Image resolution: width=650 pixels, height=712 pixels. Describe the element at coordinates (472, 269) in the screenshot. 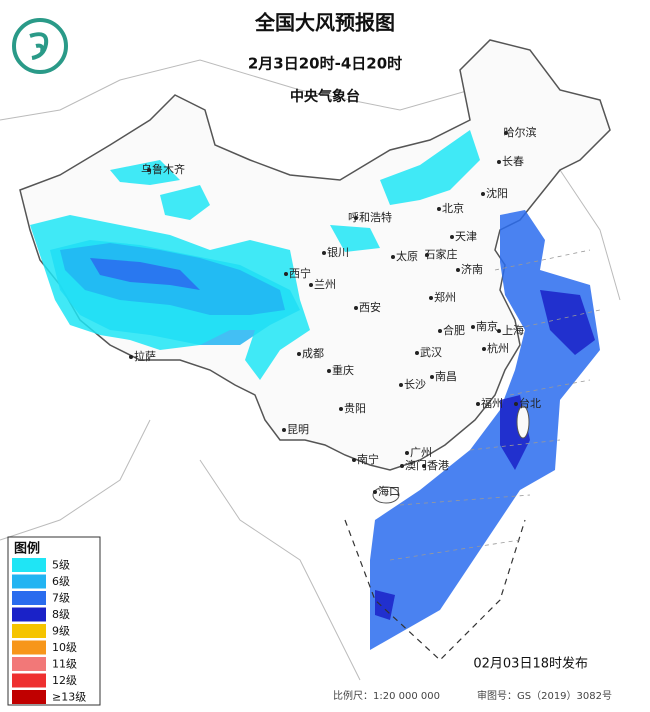

I see `city-label: 济南` at that location.